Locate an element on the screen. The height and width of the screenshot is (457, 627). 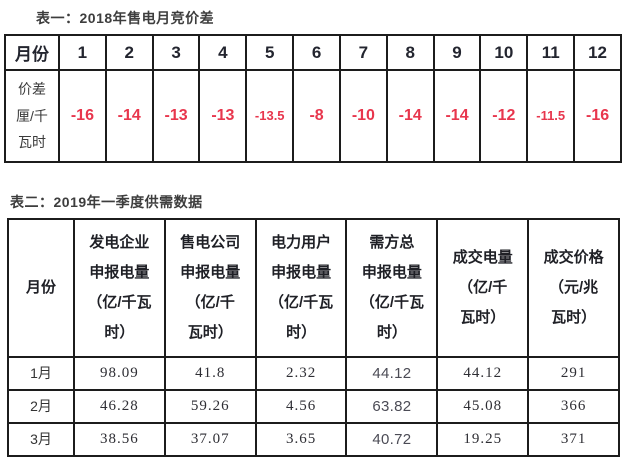
t1-value-month-12: -16 is located at coordinates (597, 116).